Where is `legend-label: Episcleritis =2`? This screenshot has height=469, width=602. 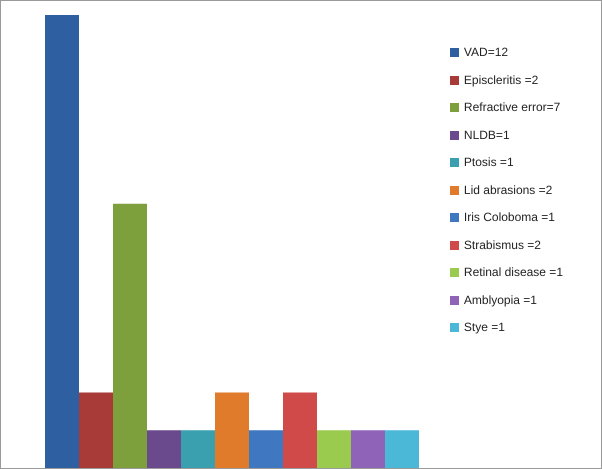 legend-label: Episcleritis =2 is located at coordinates (501, 80).